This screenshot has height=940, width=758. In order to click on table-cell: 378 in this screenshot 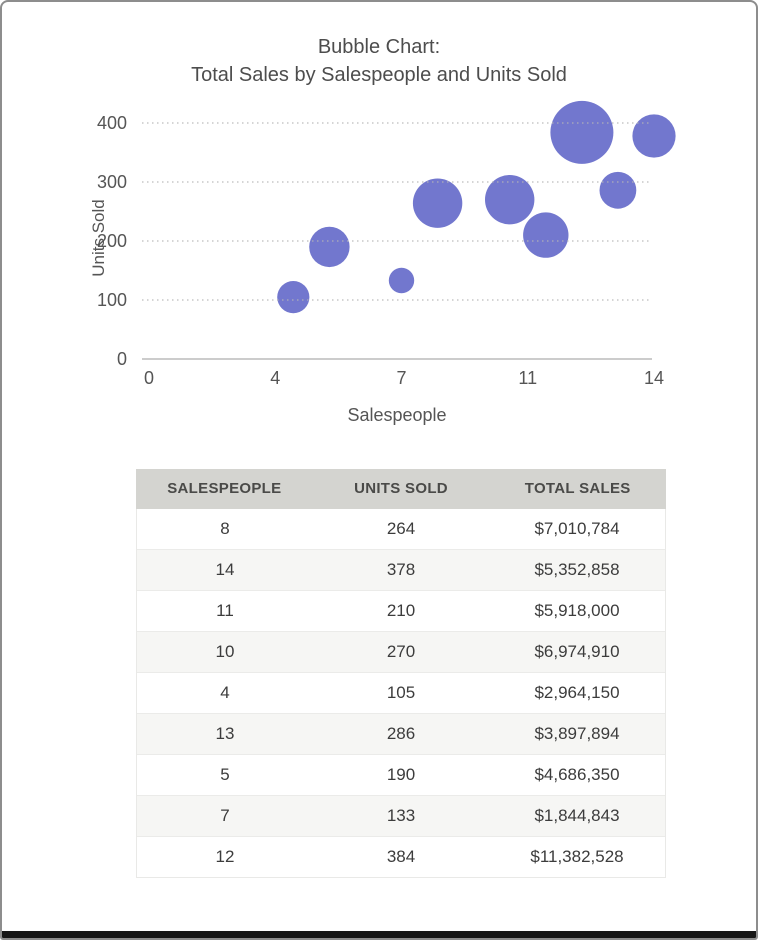, I will do `click(401, 569)`.